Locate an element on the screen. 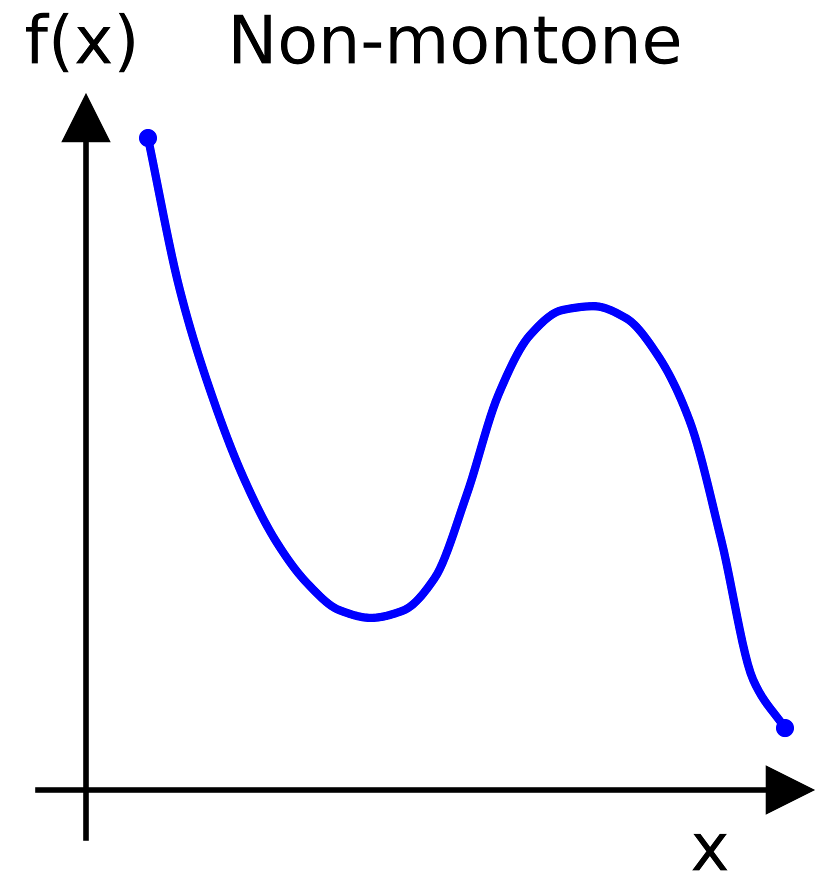 This screenshot has width=818, height=876. chart-title: Non-montone is located at coordinates (457, 39).